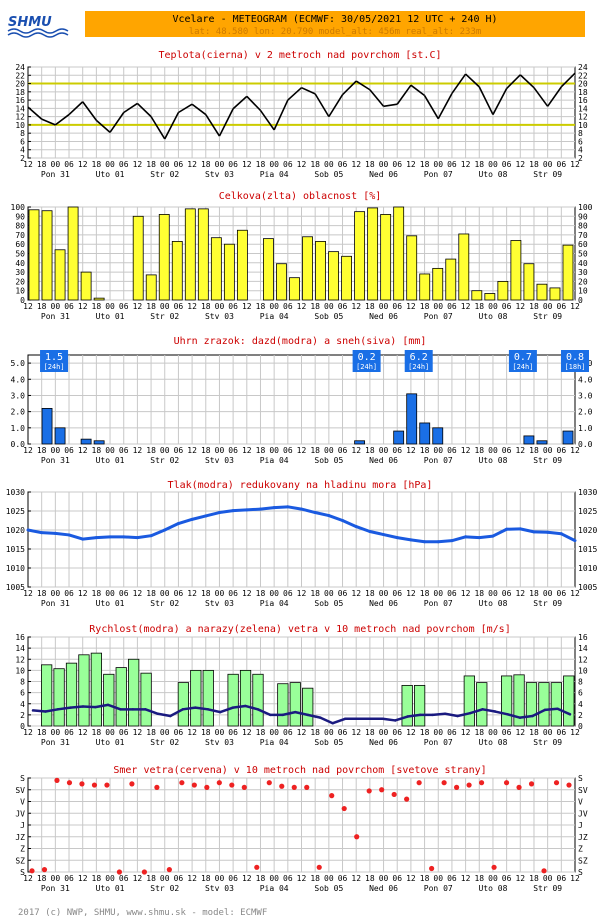  What do you see at coordinates (20, 92) in the screenshot?
I see `y-tick-label-left: 18` at bounding box center [20, 92].